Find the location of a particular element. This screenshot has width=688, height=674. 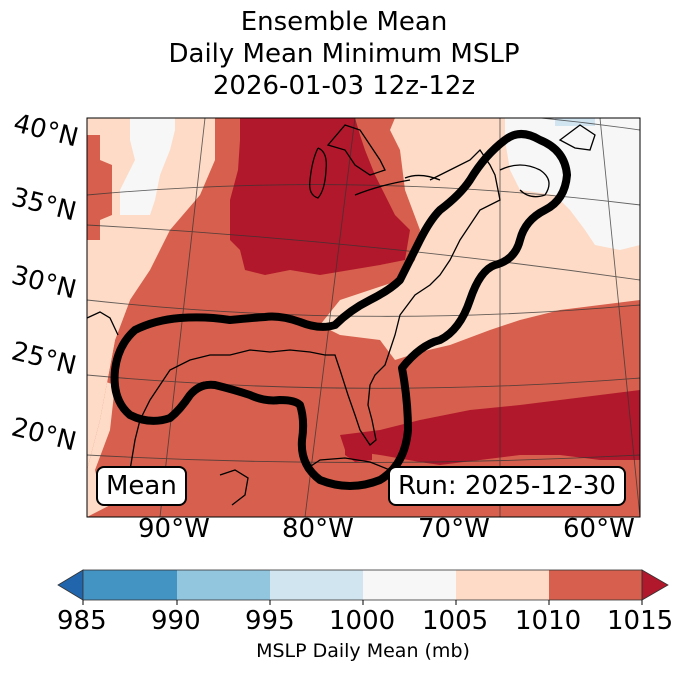

field-gt1015-florida is located at coordinates (358, 450).